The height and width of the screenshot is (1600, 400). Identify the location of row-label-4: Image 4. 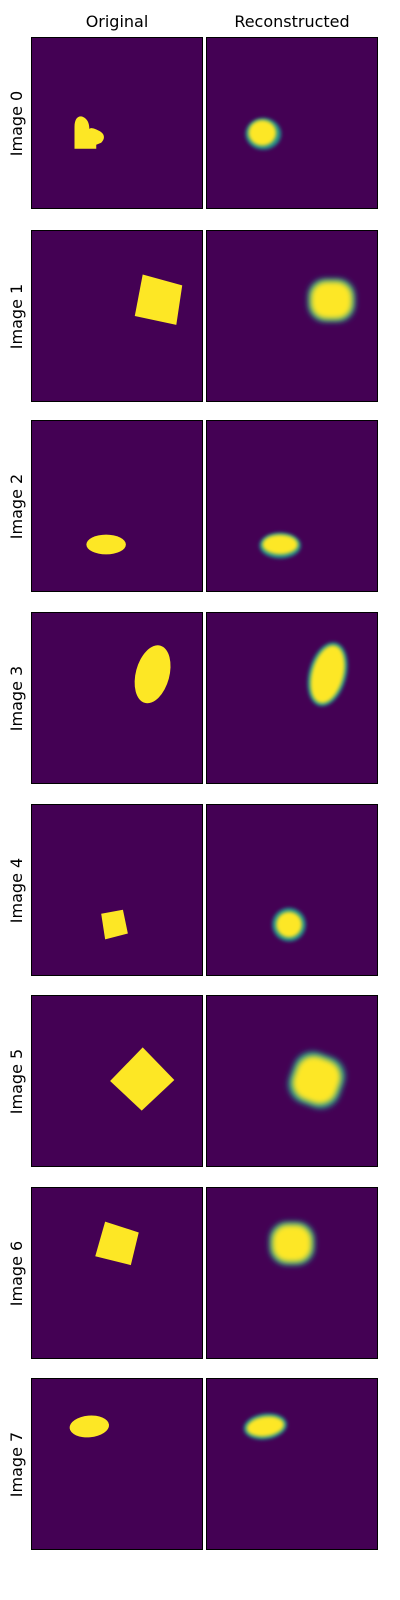
(17, 890).